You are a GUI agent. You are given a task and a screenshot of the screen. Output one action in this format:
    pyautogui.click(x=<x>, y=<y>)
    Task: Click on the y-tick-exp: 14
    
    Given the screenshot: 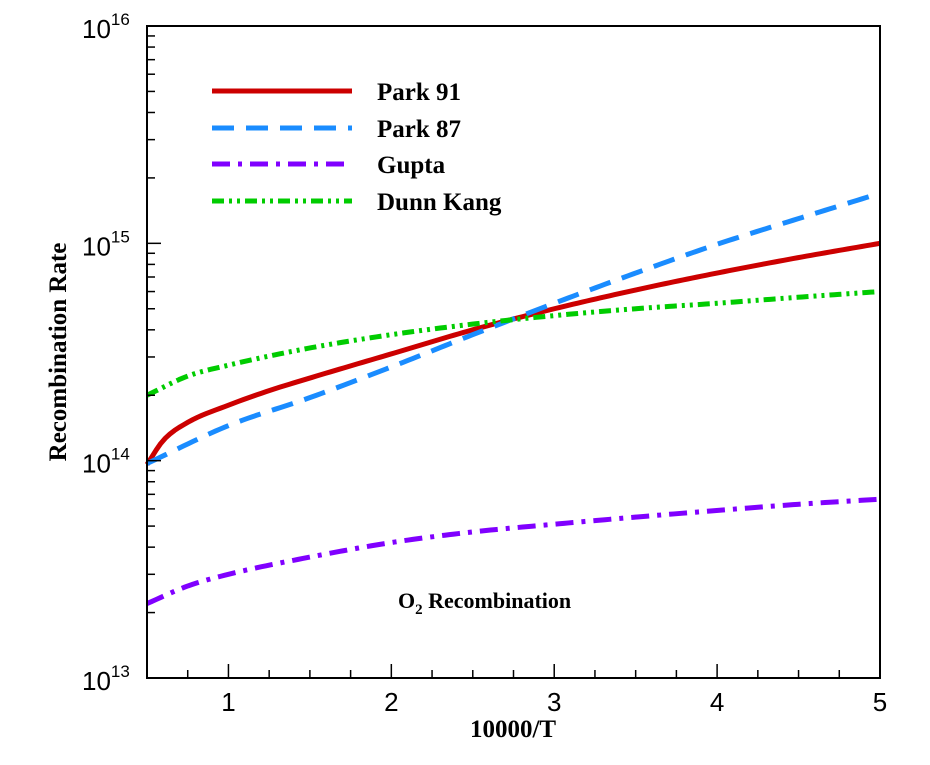 What is the action you would take?
    pyautogui.click(x=120, y=454)
    